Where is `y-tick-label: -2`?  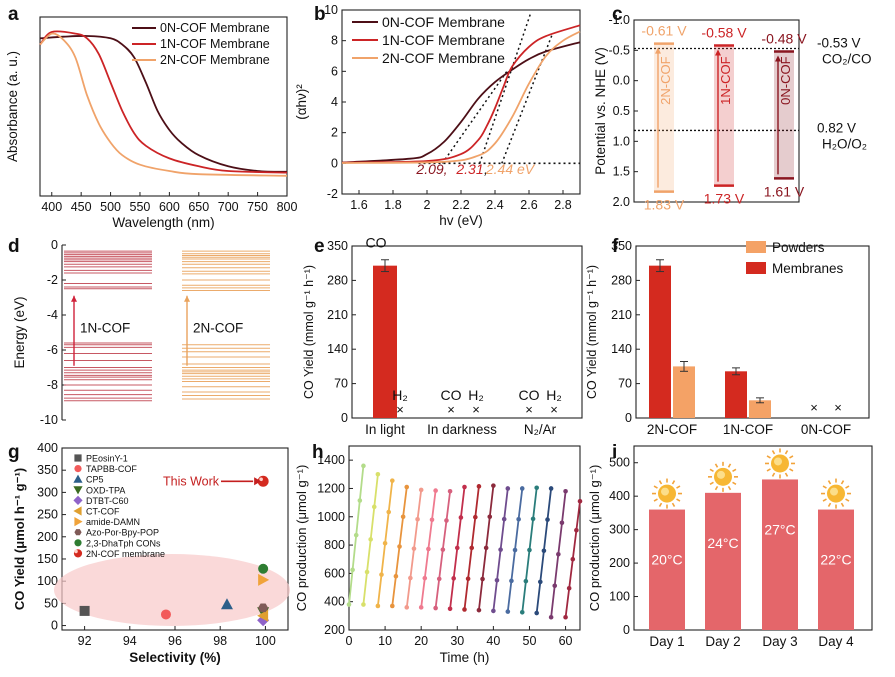 y-tick-label: -2 is located at coordinates (332, 194).